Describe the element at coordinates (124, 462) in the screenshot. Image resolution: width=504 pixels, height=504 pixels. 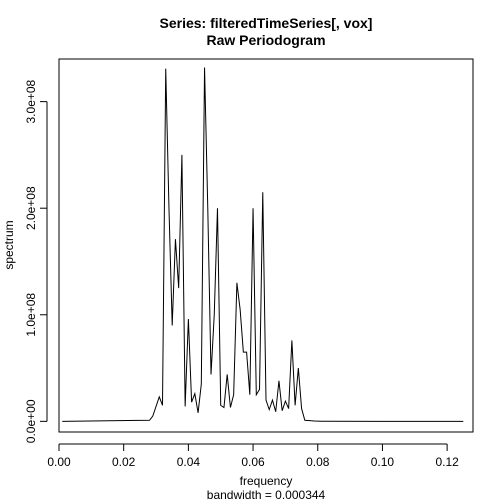
I see `x-tick-label: 0.02` at that location.